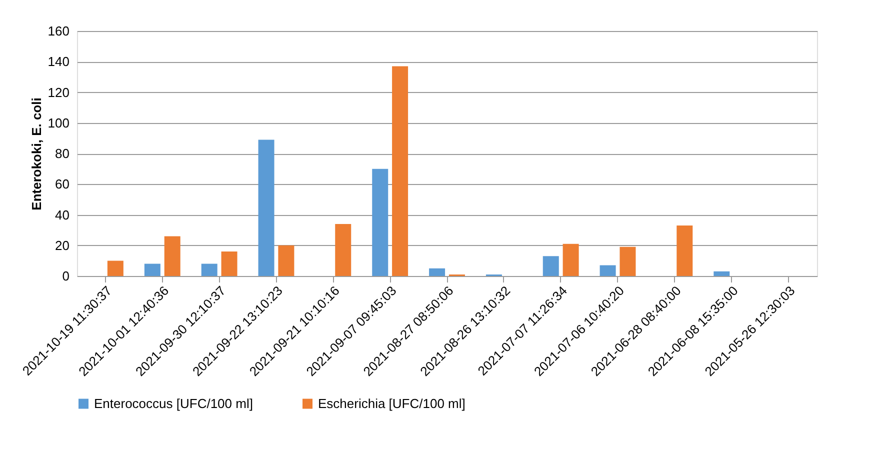  What do you see at coordinates (66, 276) in the screenshot?
I see `y-tick-label: 0` at bounding box center [66, 276].